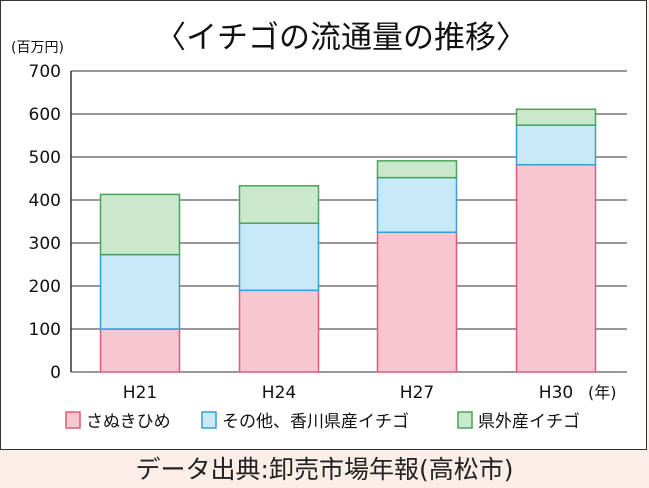 The height and width of the screenshot is (488, 649). What do you see at coordinates (315, 421) in the screenshot?
I see `legend-label: その他、香川県産イチゴ` at bounding box center [315, 421].